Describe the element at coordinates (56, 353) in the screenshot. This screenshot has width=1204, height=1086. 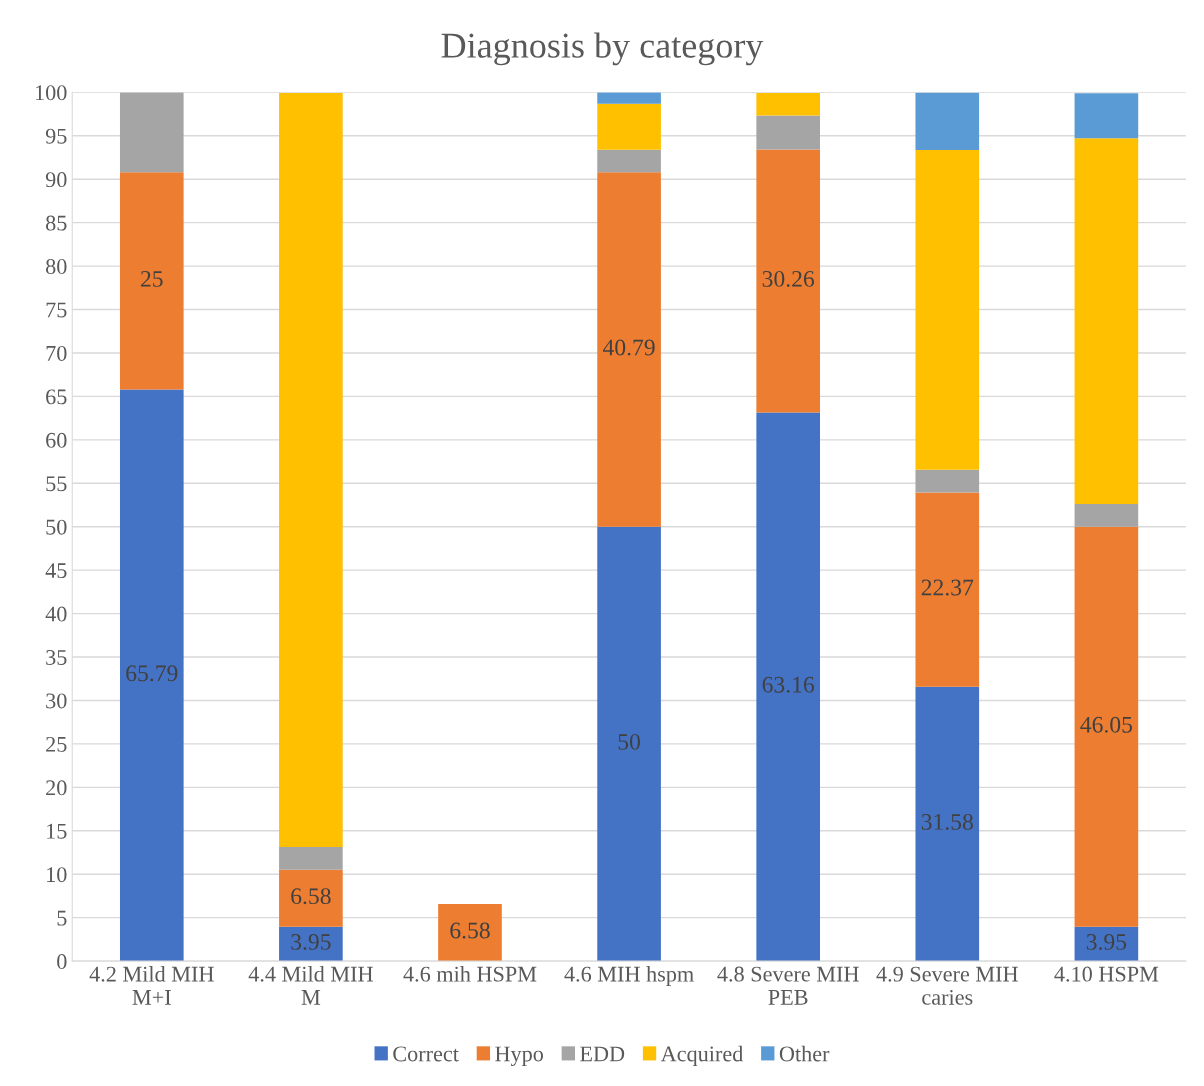
I see `y-tick-label: 70` at that location.